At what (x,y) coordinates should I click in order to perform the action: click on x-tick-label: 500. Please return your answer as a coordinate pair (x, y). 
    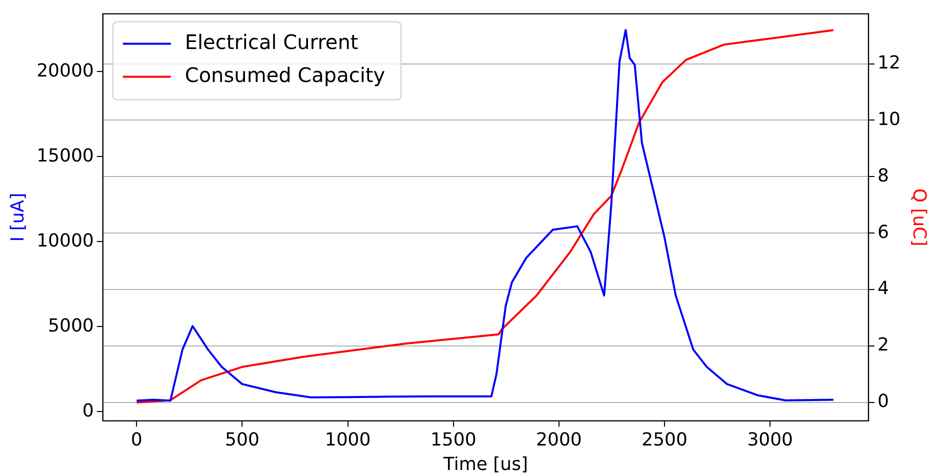
    Looking at the image, I should click on (242, 439).